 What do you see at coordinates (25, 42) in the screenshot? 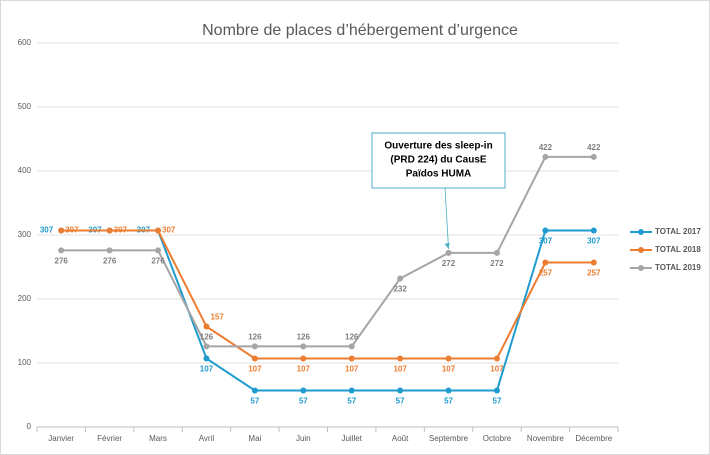
I see `y-tick-label: 600` at bounding box center [25, 42].